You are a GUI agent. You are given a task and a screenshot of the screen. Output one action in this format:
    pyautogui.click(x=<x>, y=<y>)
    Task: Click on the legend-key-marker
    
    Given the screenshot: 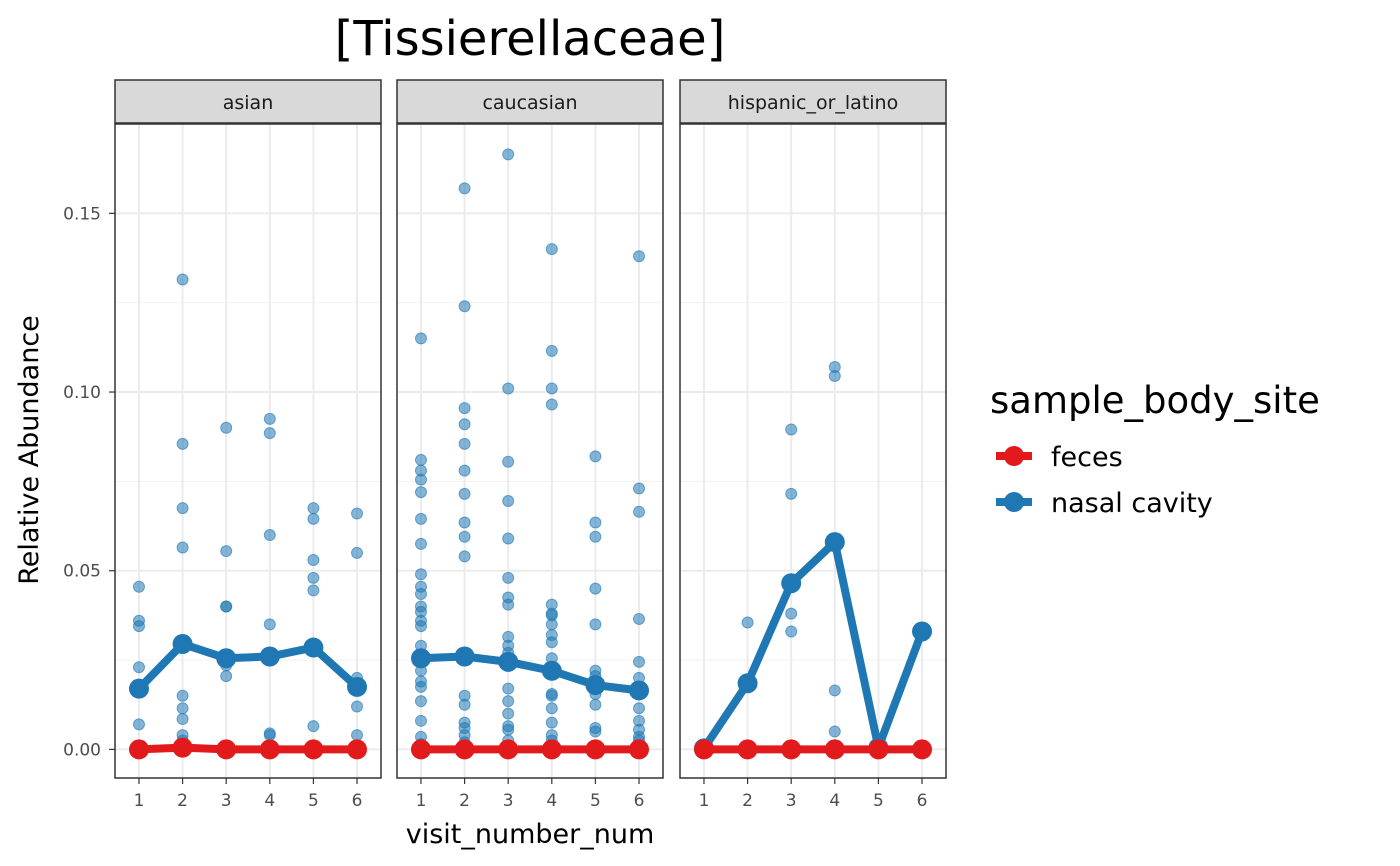 What is the action you would take?
    pyautogui.click(x=1014, y=456)
    